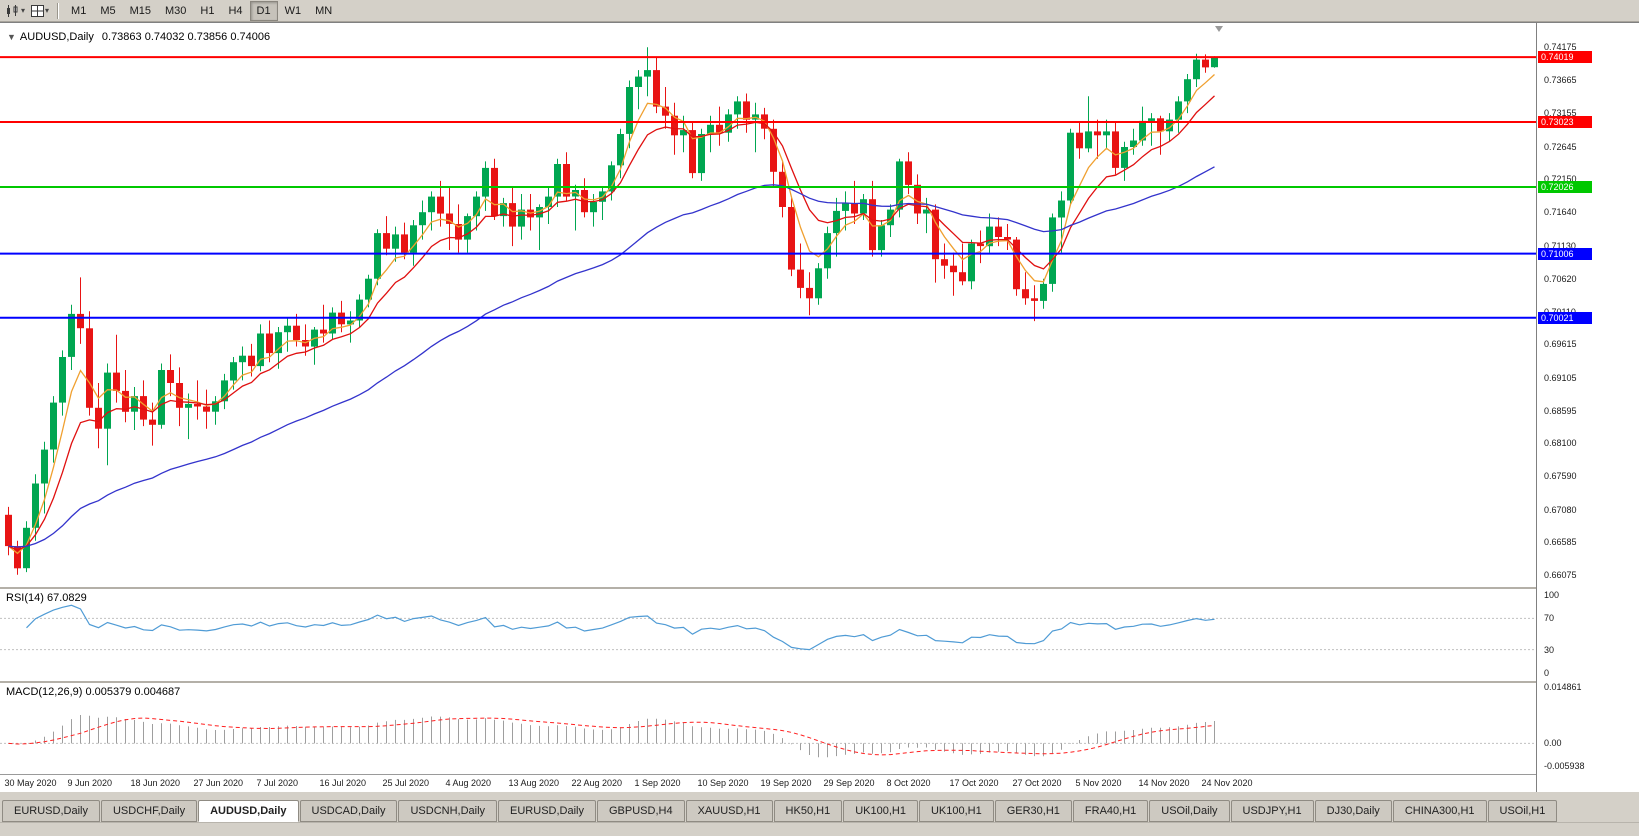 This screenshot has width=1639, height=836. Describe the element at coordinates (1033, 811) in the screenshot. I see `chart-tab-ger30-h1: GER30,H1` at that location.